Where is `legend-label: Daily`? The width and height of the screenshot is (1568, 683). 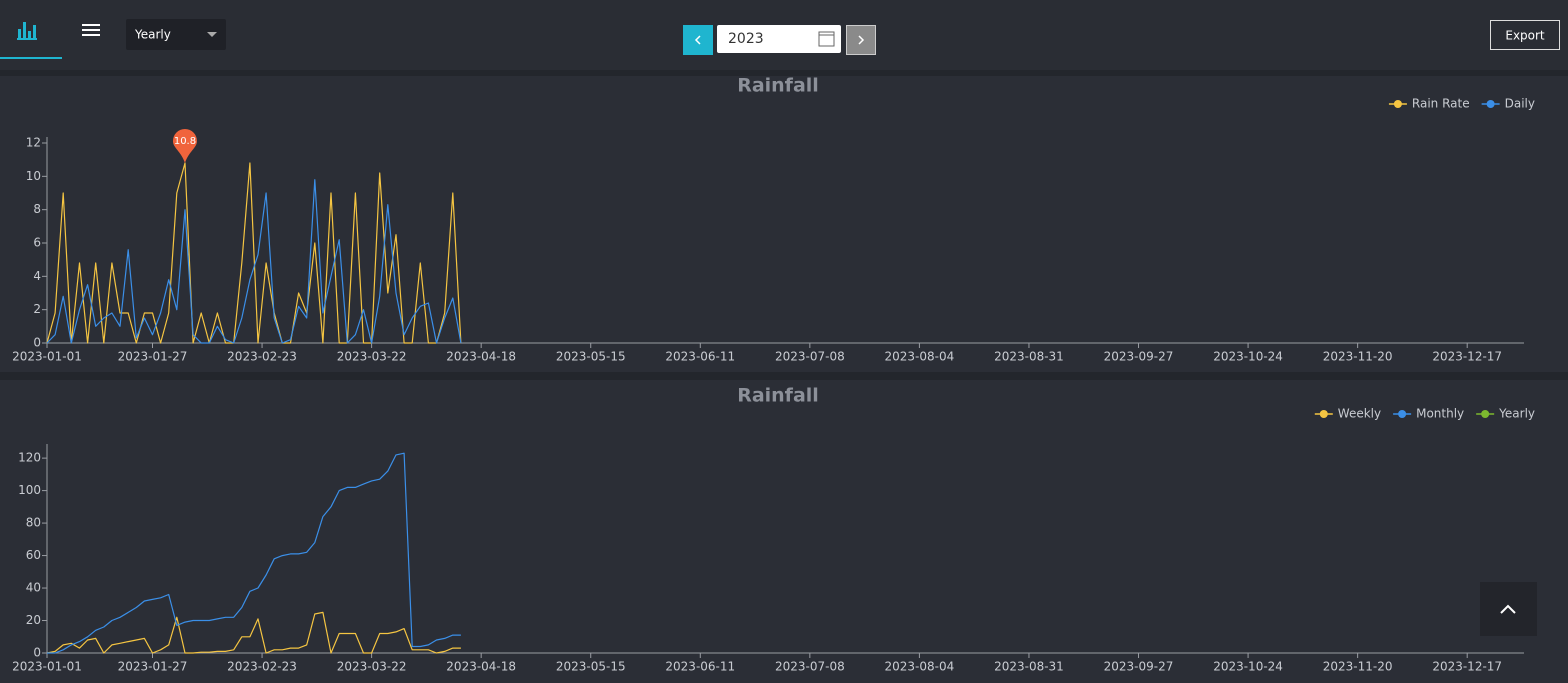
legend-label: Daily is located at coordinates (1520, 104).